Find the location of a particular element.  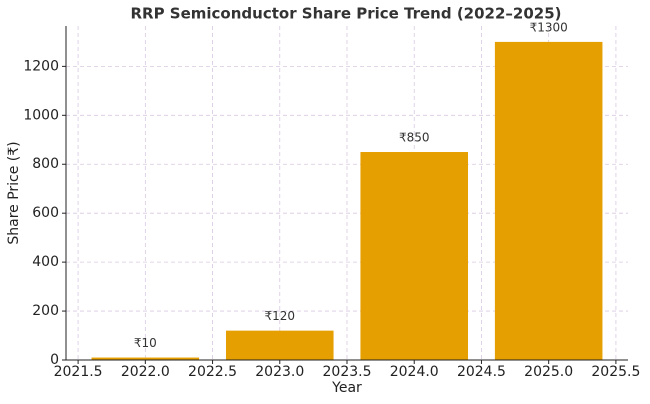

x-tick-label: 2025.0 is located at coordinates (548, 372).